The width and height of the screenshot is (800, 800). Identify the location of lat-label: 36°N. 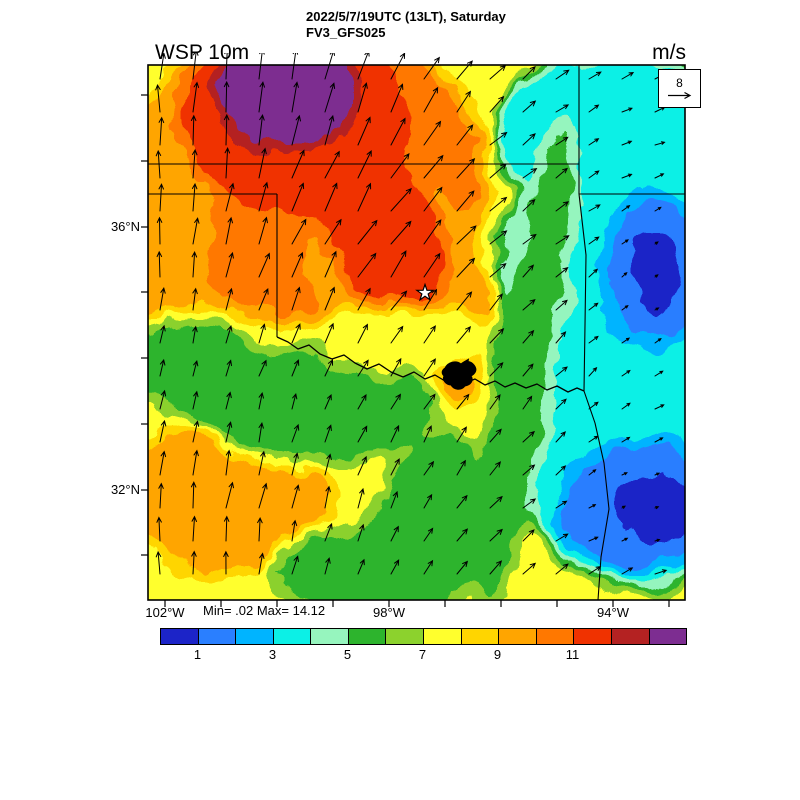
(125, 226).